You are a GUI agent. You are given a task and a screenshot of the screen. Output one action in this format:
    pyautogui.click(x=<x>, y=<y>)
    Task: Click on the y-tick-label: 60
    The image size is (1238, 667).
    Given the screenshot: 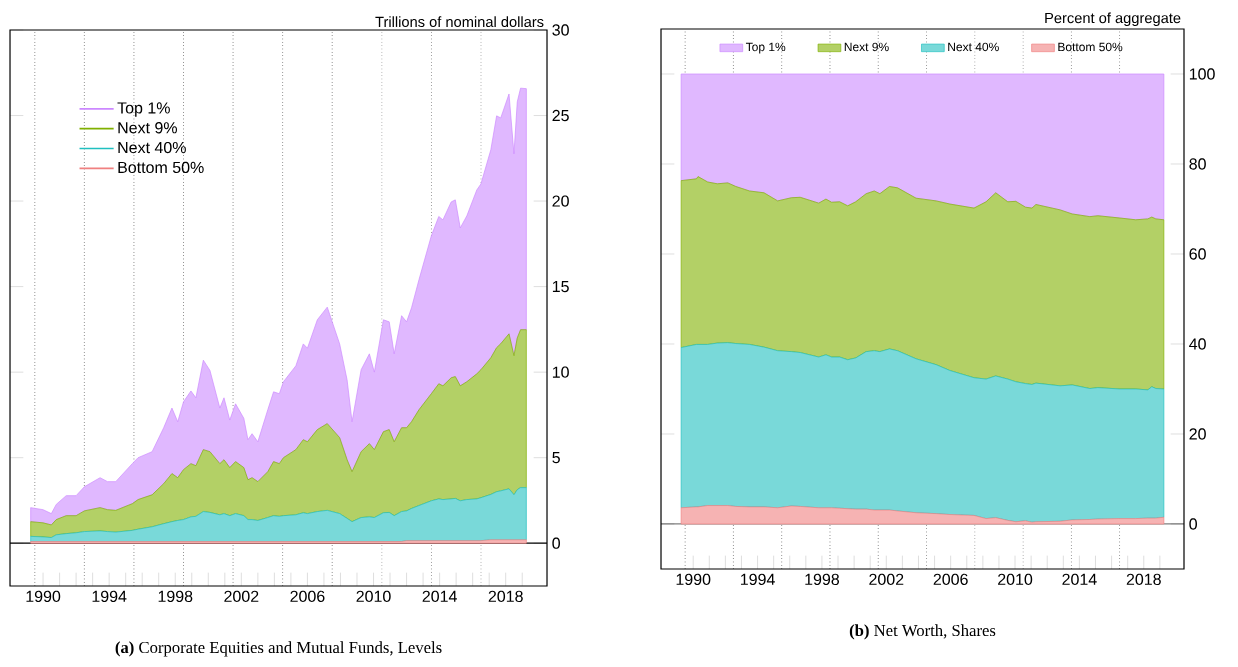 What is the action you would take?
    pyautogui.click(x=1197, y=254)
    